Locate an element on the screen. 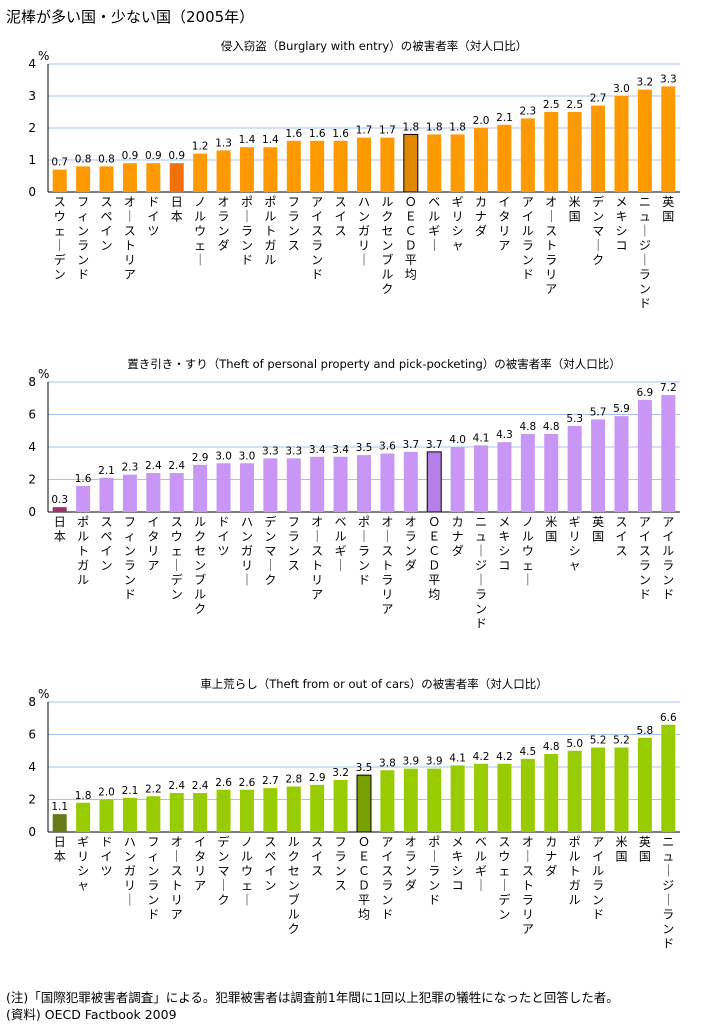 Image resolution: width=711 pixels, height=1035 pixels. data-label: 2.7 is located at coordinates (598, 99).